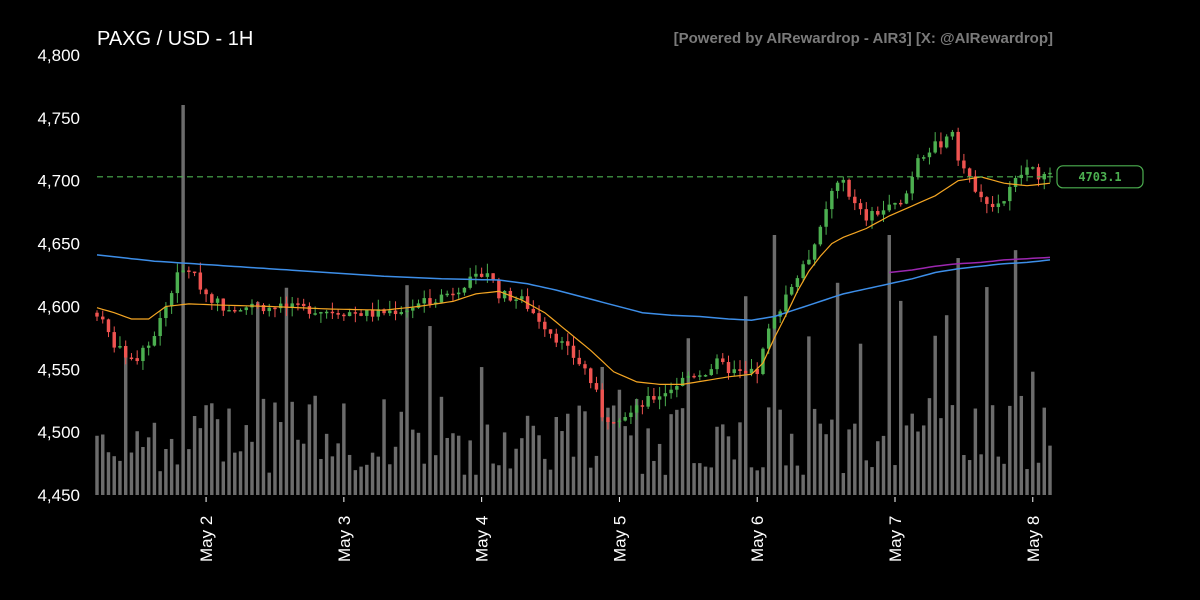 The image size is (1200, 600). Describe the element at coordinates (757, 539) in the screenshot. I see `x-tick-label: May 6` at that location.